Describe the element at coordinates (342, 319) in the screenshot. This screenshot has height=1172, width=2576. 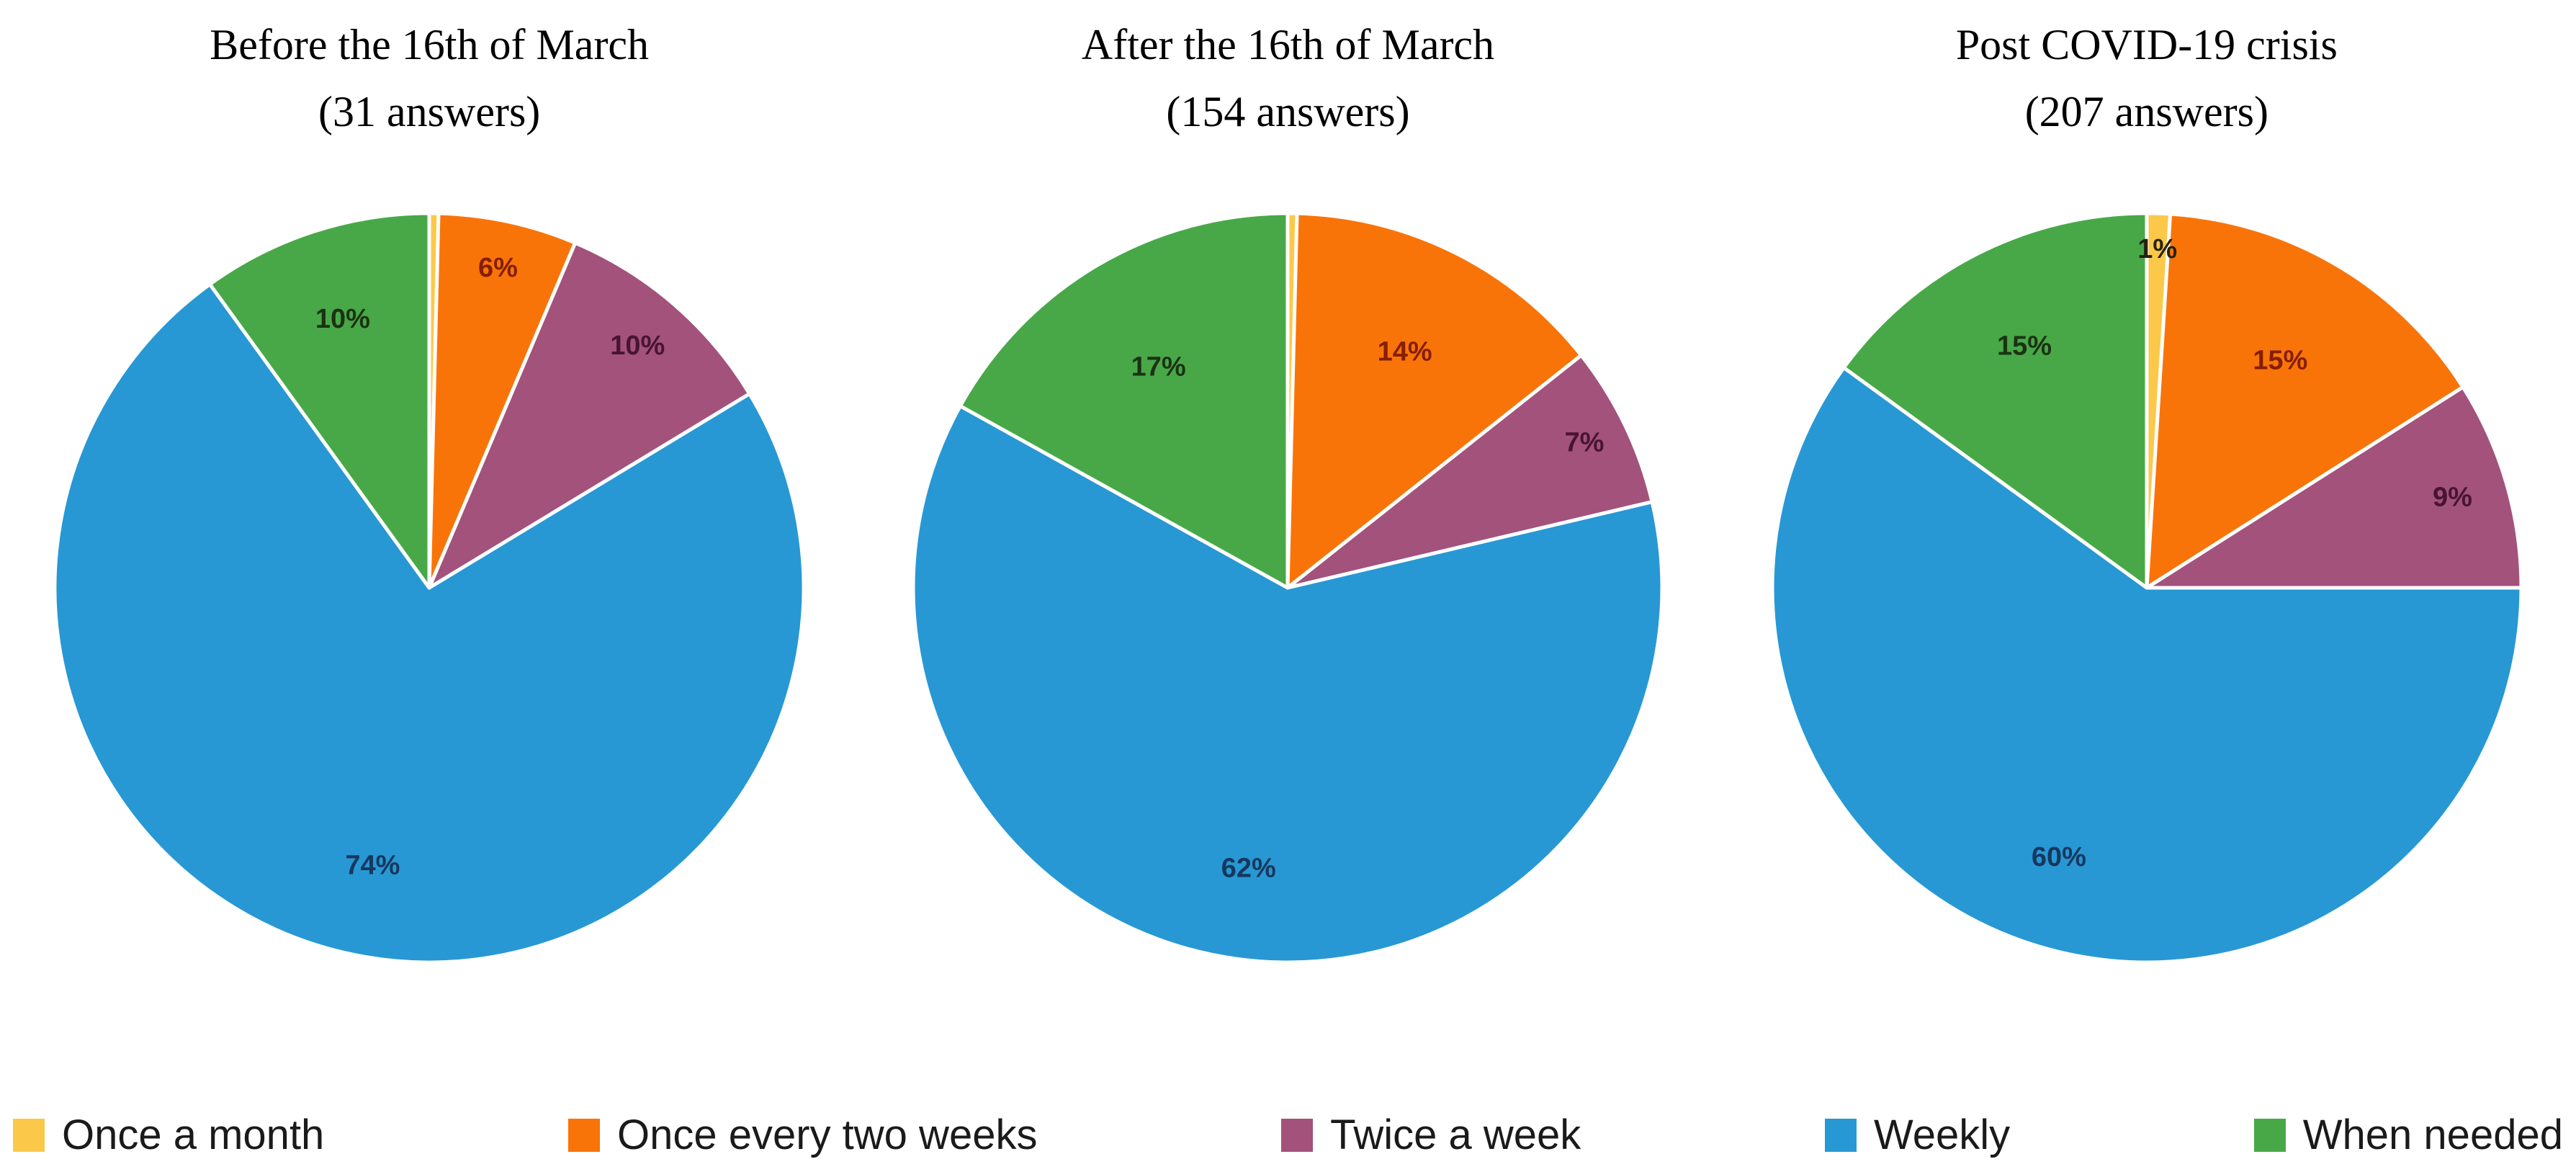
I see `pie-slice-label-when-needed: 10%` at that location.